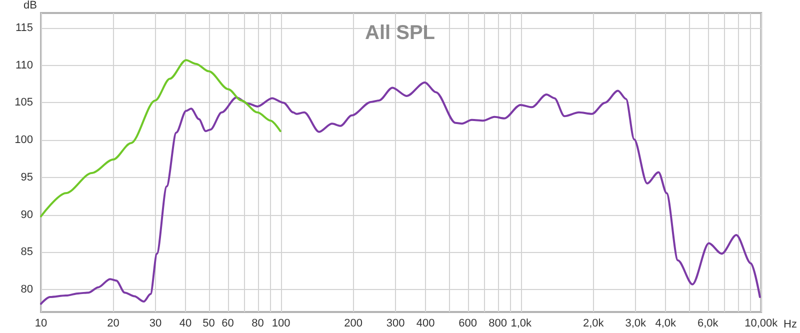 Image resolution: width=800 pixels, height=333 pixels. What do you see at coordinates (24, 65) in the screenshot?
I see `y-tick-label: 110` at bounding box center [24, 65].